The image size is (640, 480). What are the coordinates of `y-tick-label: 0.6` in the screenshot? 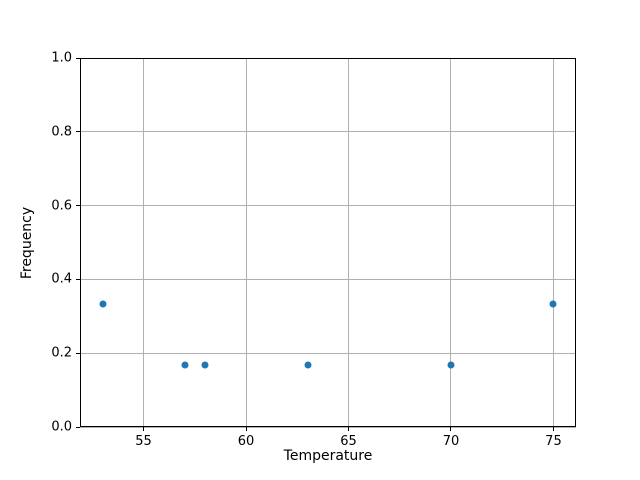 It's located at (61, 206).